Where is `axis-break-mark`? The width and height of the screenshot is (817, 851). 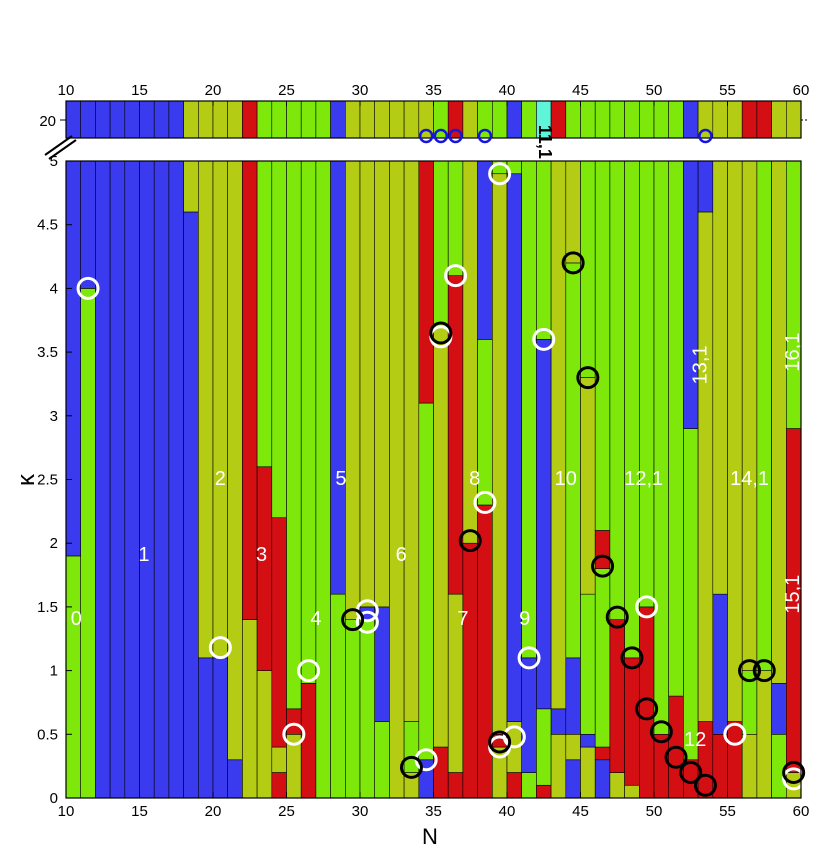 axis-break-mark is located at coordinates (58, 145).